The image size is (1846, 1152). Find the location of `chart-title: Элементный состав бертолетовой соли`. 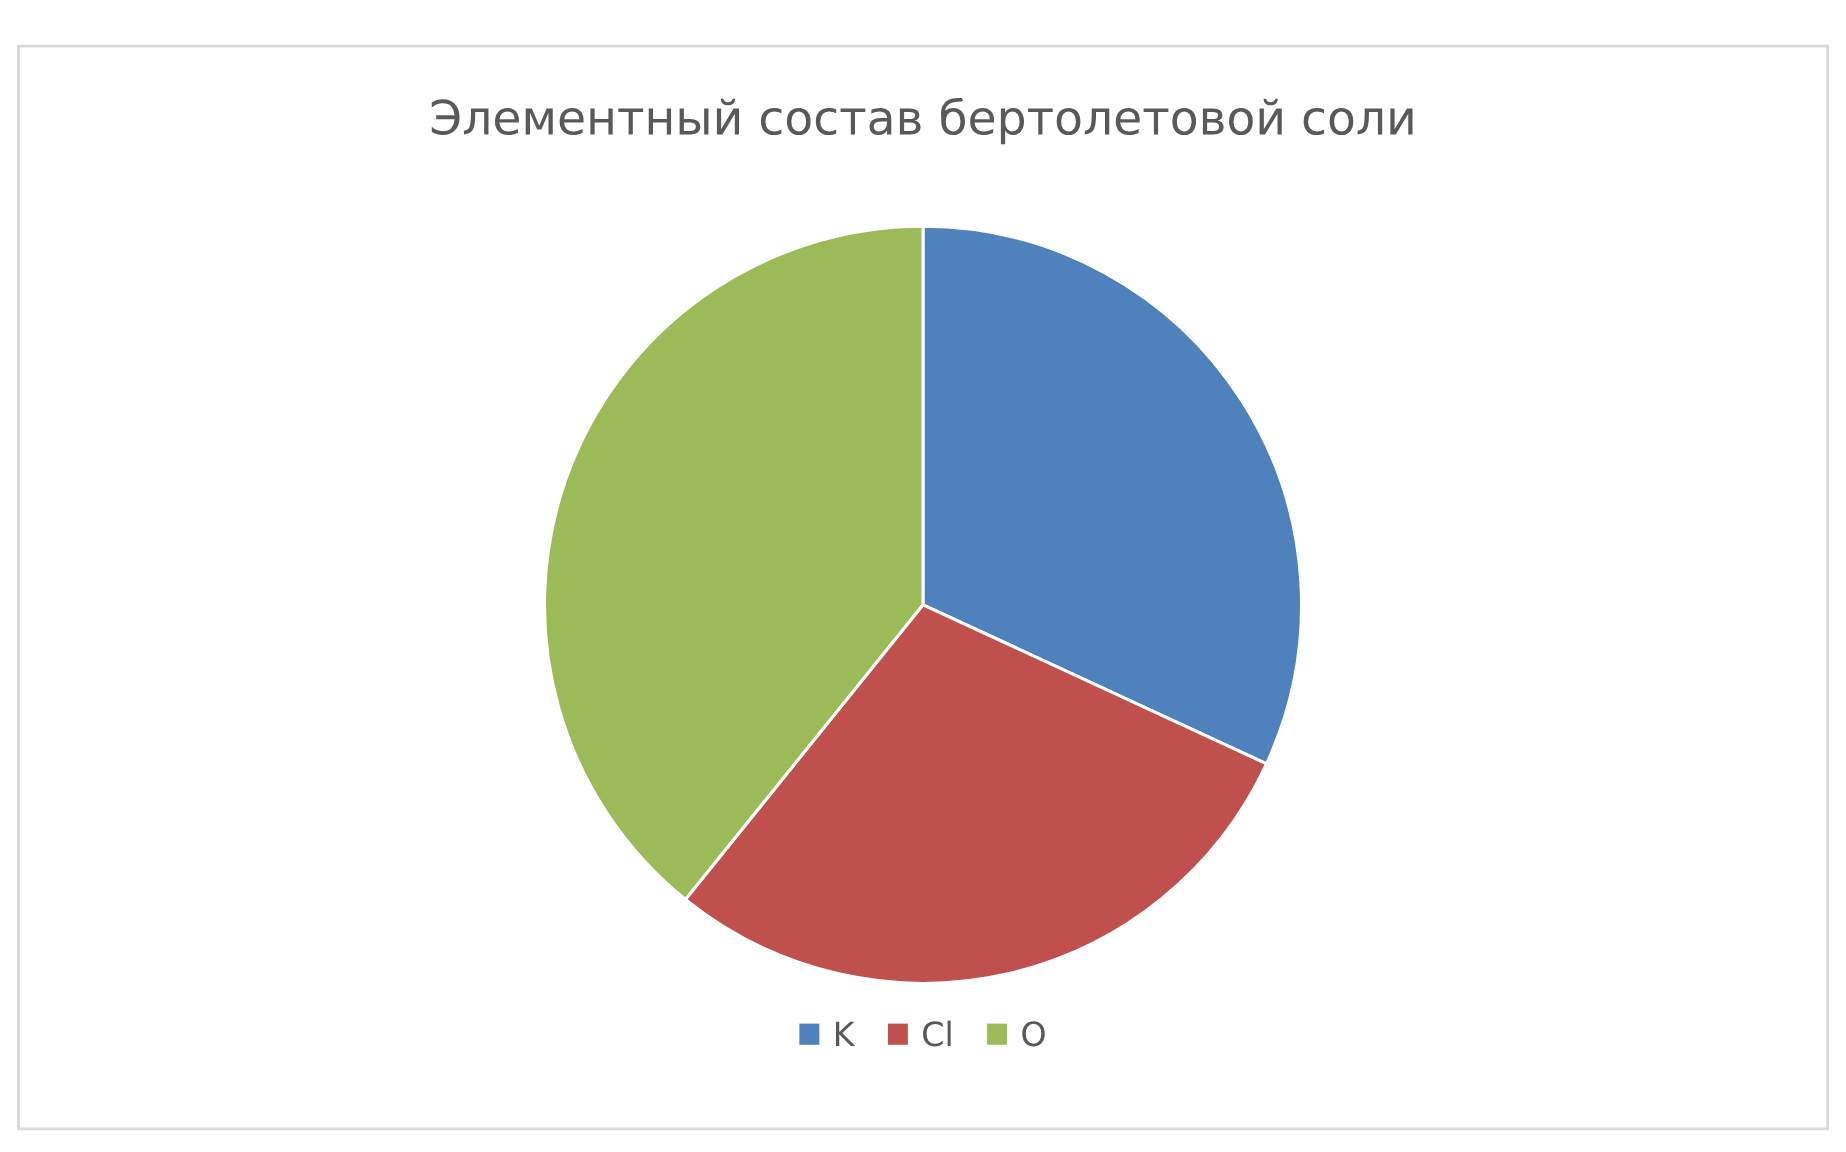

chart-title: Элементный состав бертолетовой соли is located at coordinates (922, 121).